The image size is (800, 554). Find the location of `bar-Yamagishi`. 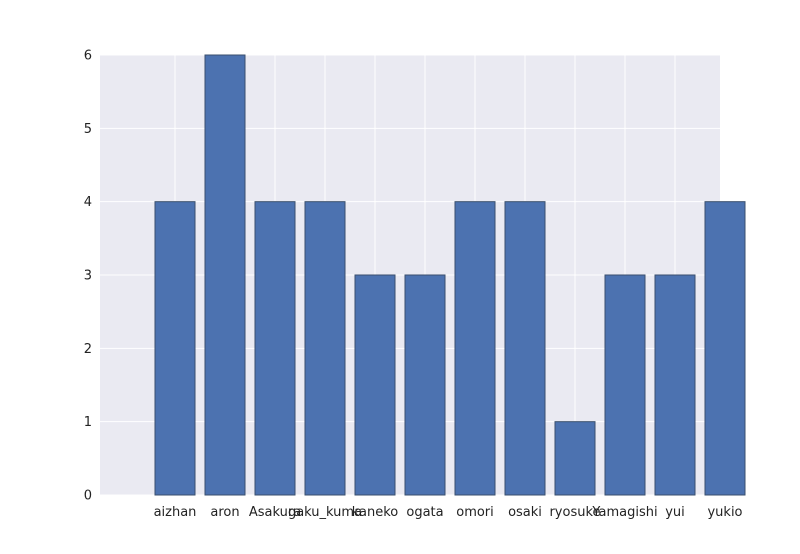

bar-Yamagishi is located at coordinates (625, 385).